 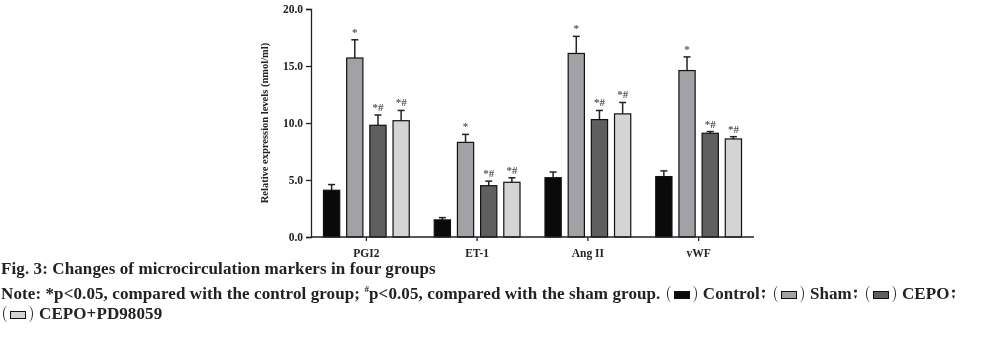 What do you see at coordinates (296, 237) in the screenshot?
I see `y-tick-label: 0.0` at bounding box center [296, 237].